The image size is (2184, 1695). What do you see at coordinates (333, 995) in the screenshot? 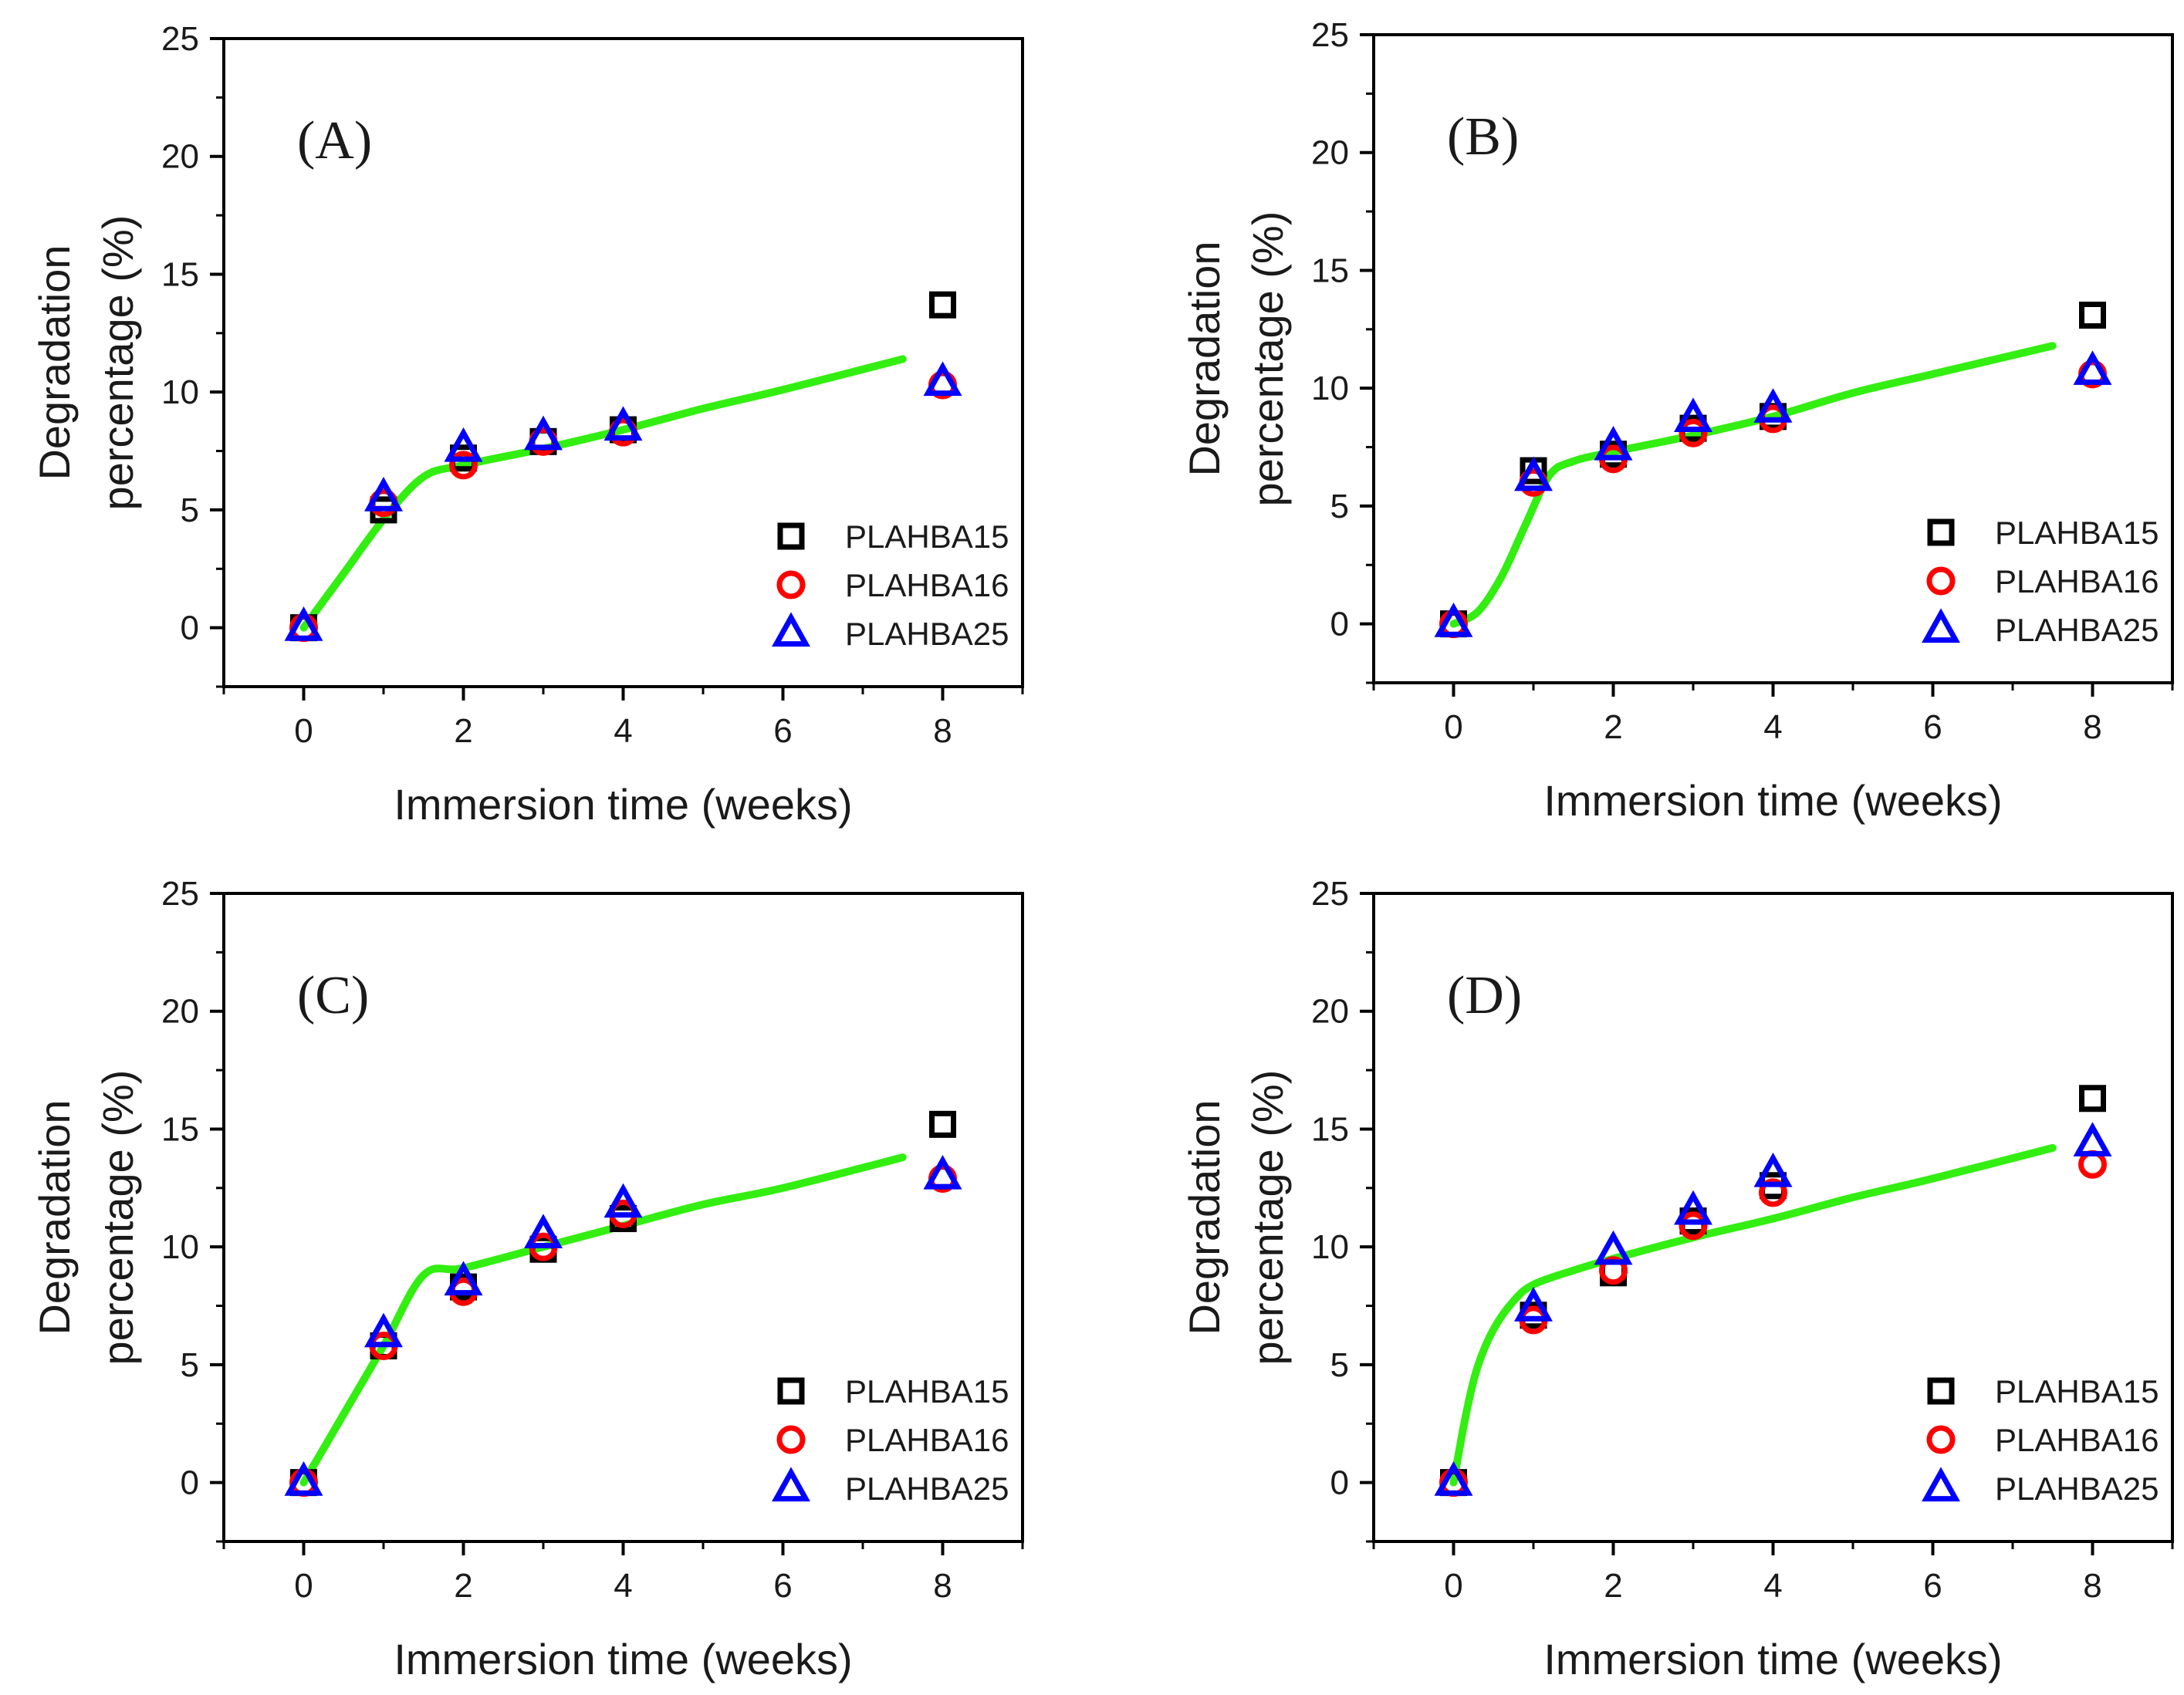
I see `panel-label: (C)` at bounding box center [333, 995].